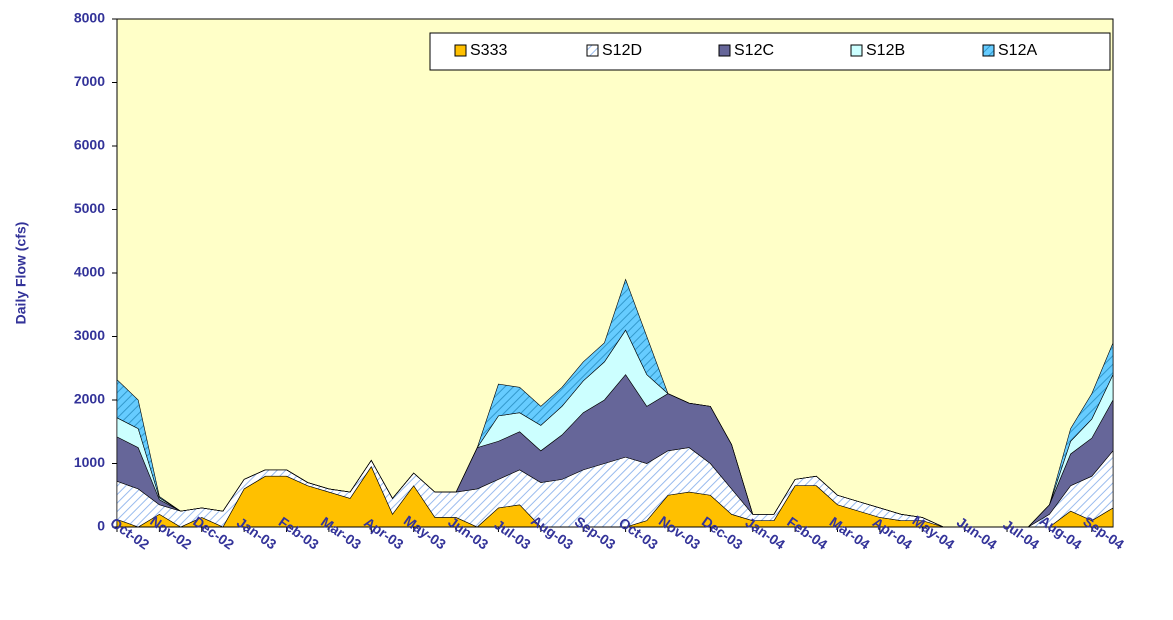 The image size is (1173, 620). What do you see at coordinates (1017, 50) in the screenshot?
I see `legend-label: S12A` at bounding box center [1017, 50].